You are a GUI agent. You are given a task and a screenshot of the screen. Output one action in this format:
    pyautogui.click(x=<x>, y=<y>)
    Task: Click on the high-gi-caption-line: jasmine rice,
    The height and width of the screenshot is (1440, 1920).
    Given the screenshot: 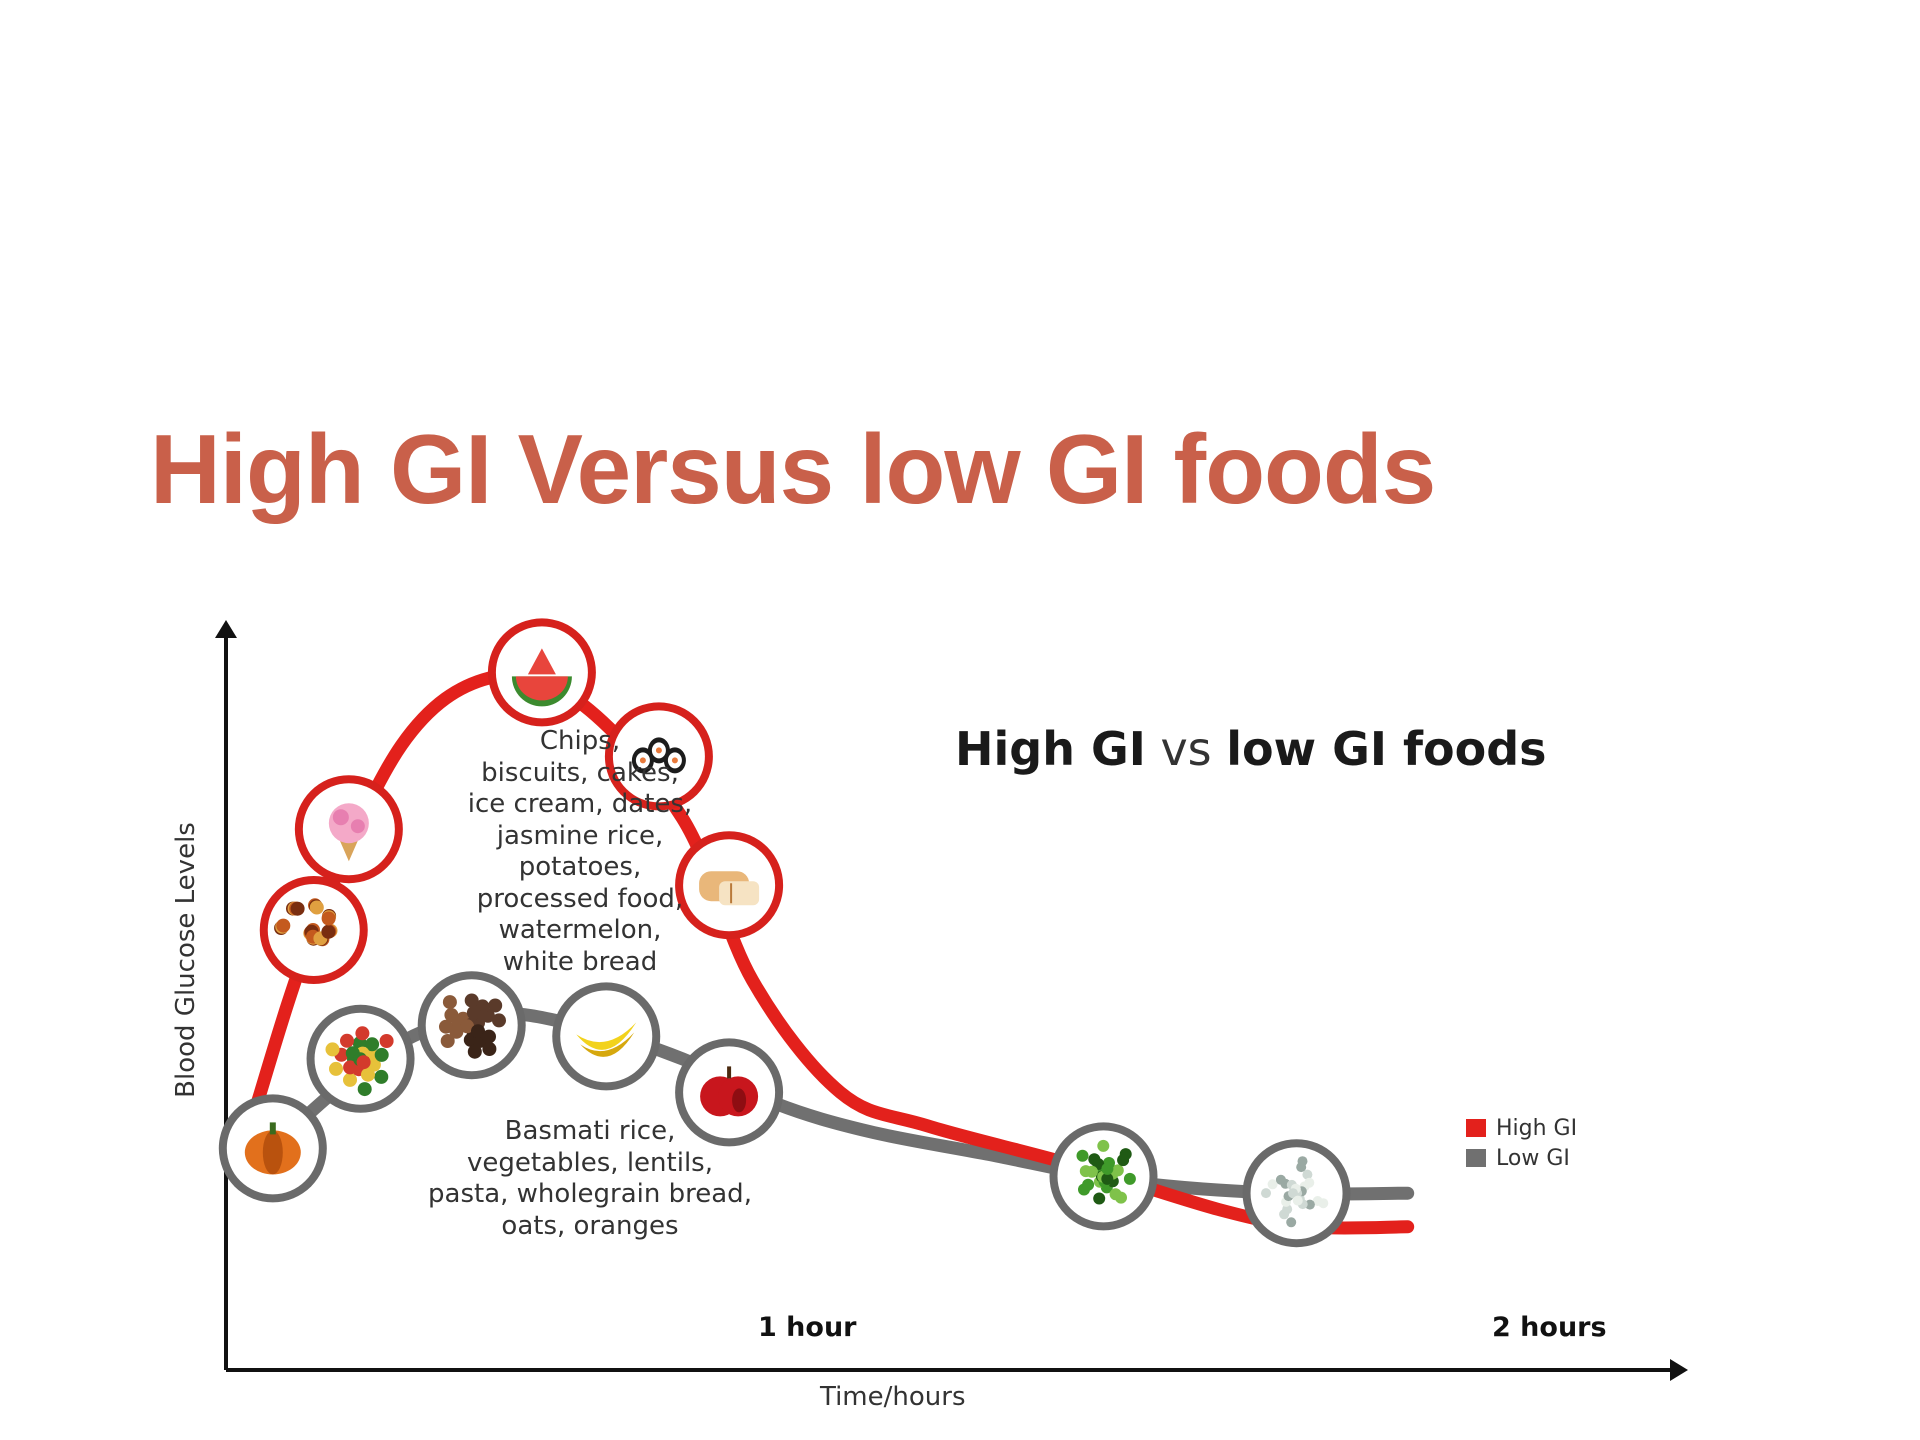 What is the action you would take?
    pyautogui.click(x=580, y=835)
    